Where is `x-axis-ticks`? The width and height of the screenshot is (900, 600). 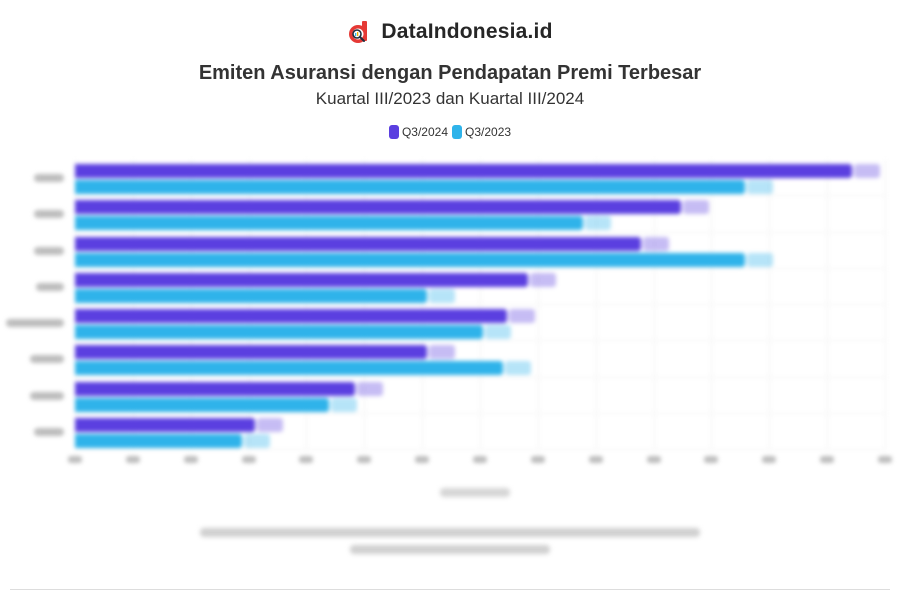
x-axis-ticks is located at coordinates (480, 463).